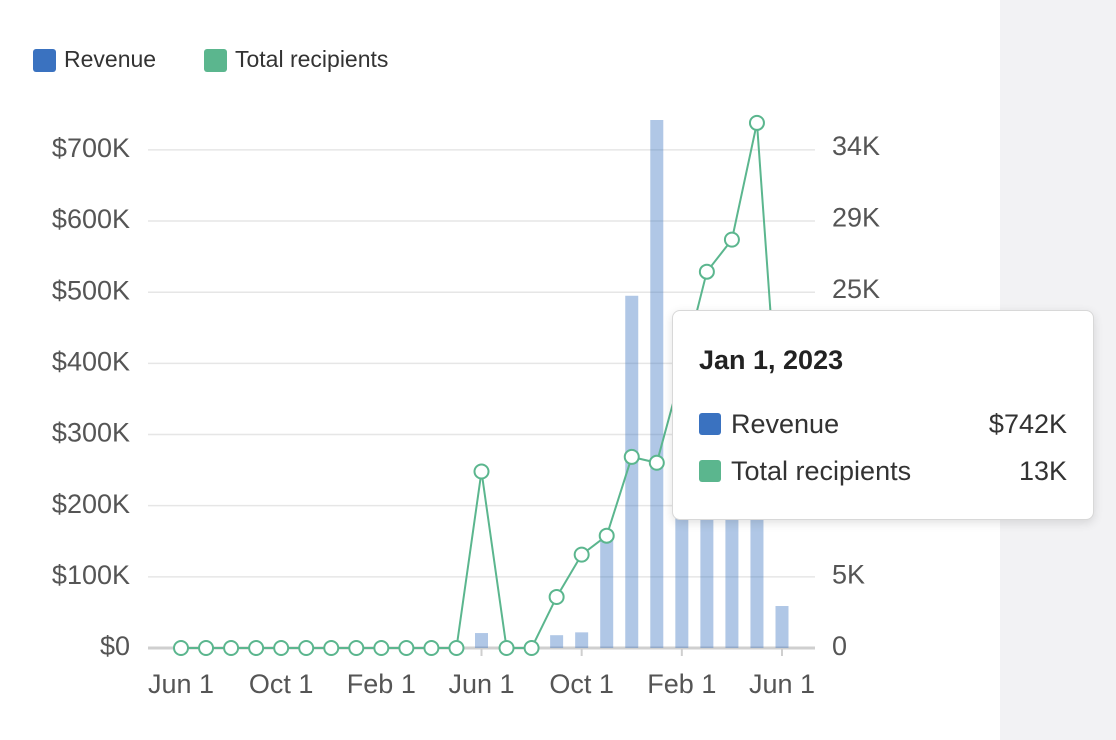 The image size is (1116, 740). I want to click on legend-label: Total recipients, so click(311, 59).